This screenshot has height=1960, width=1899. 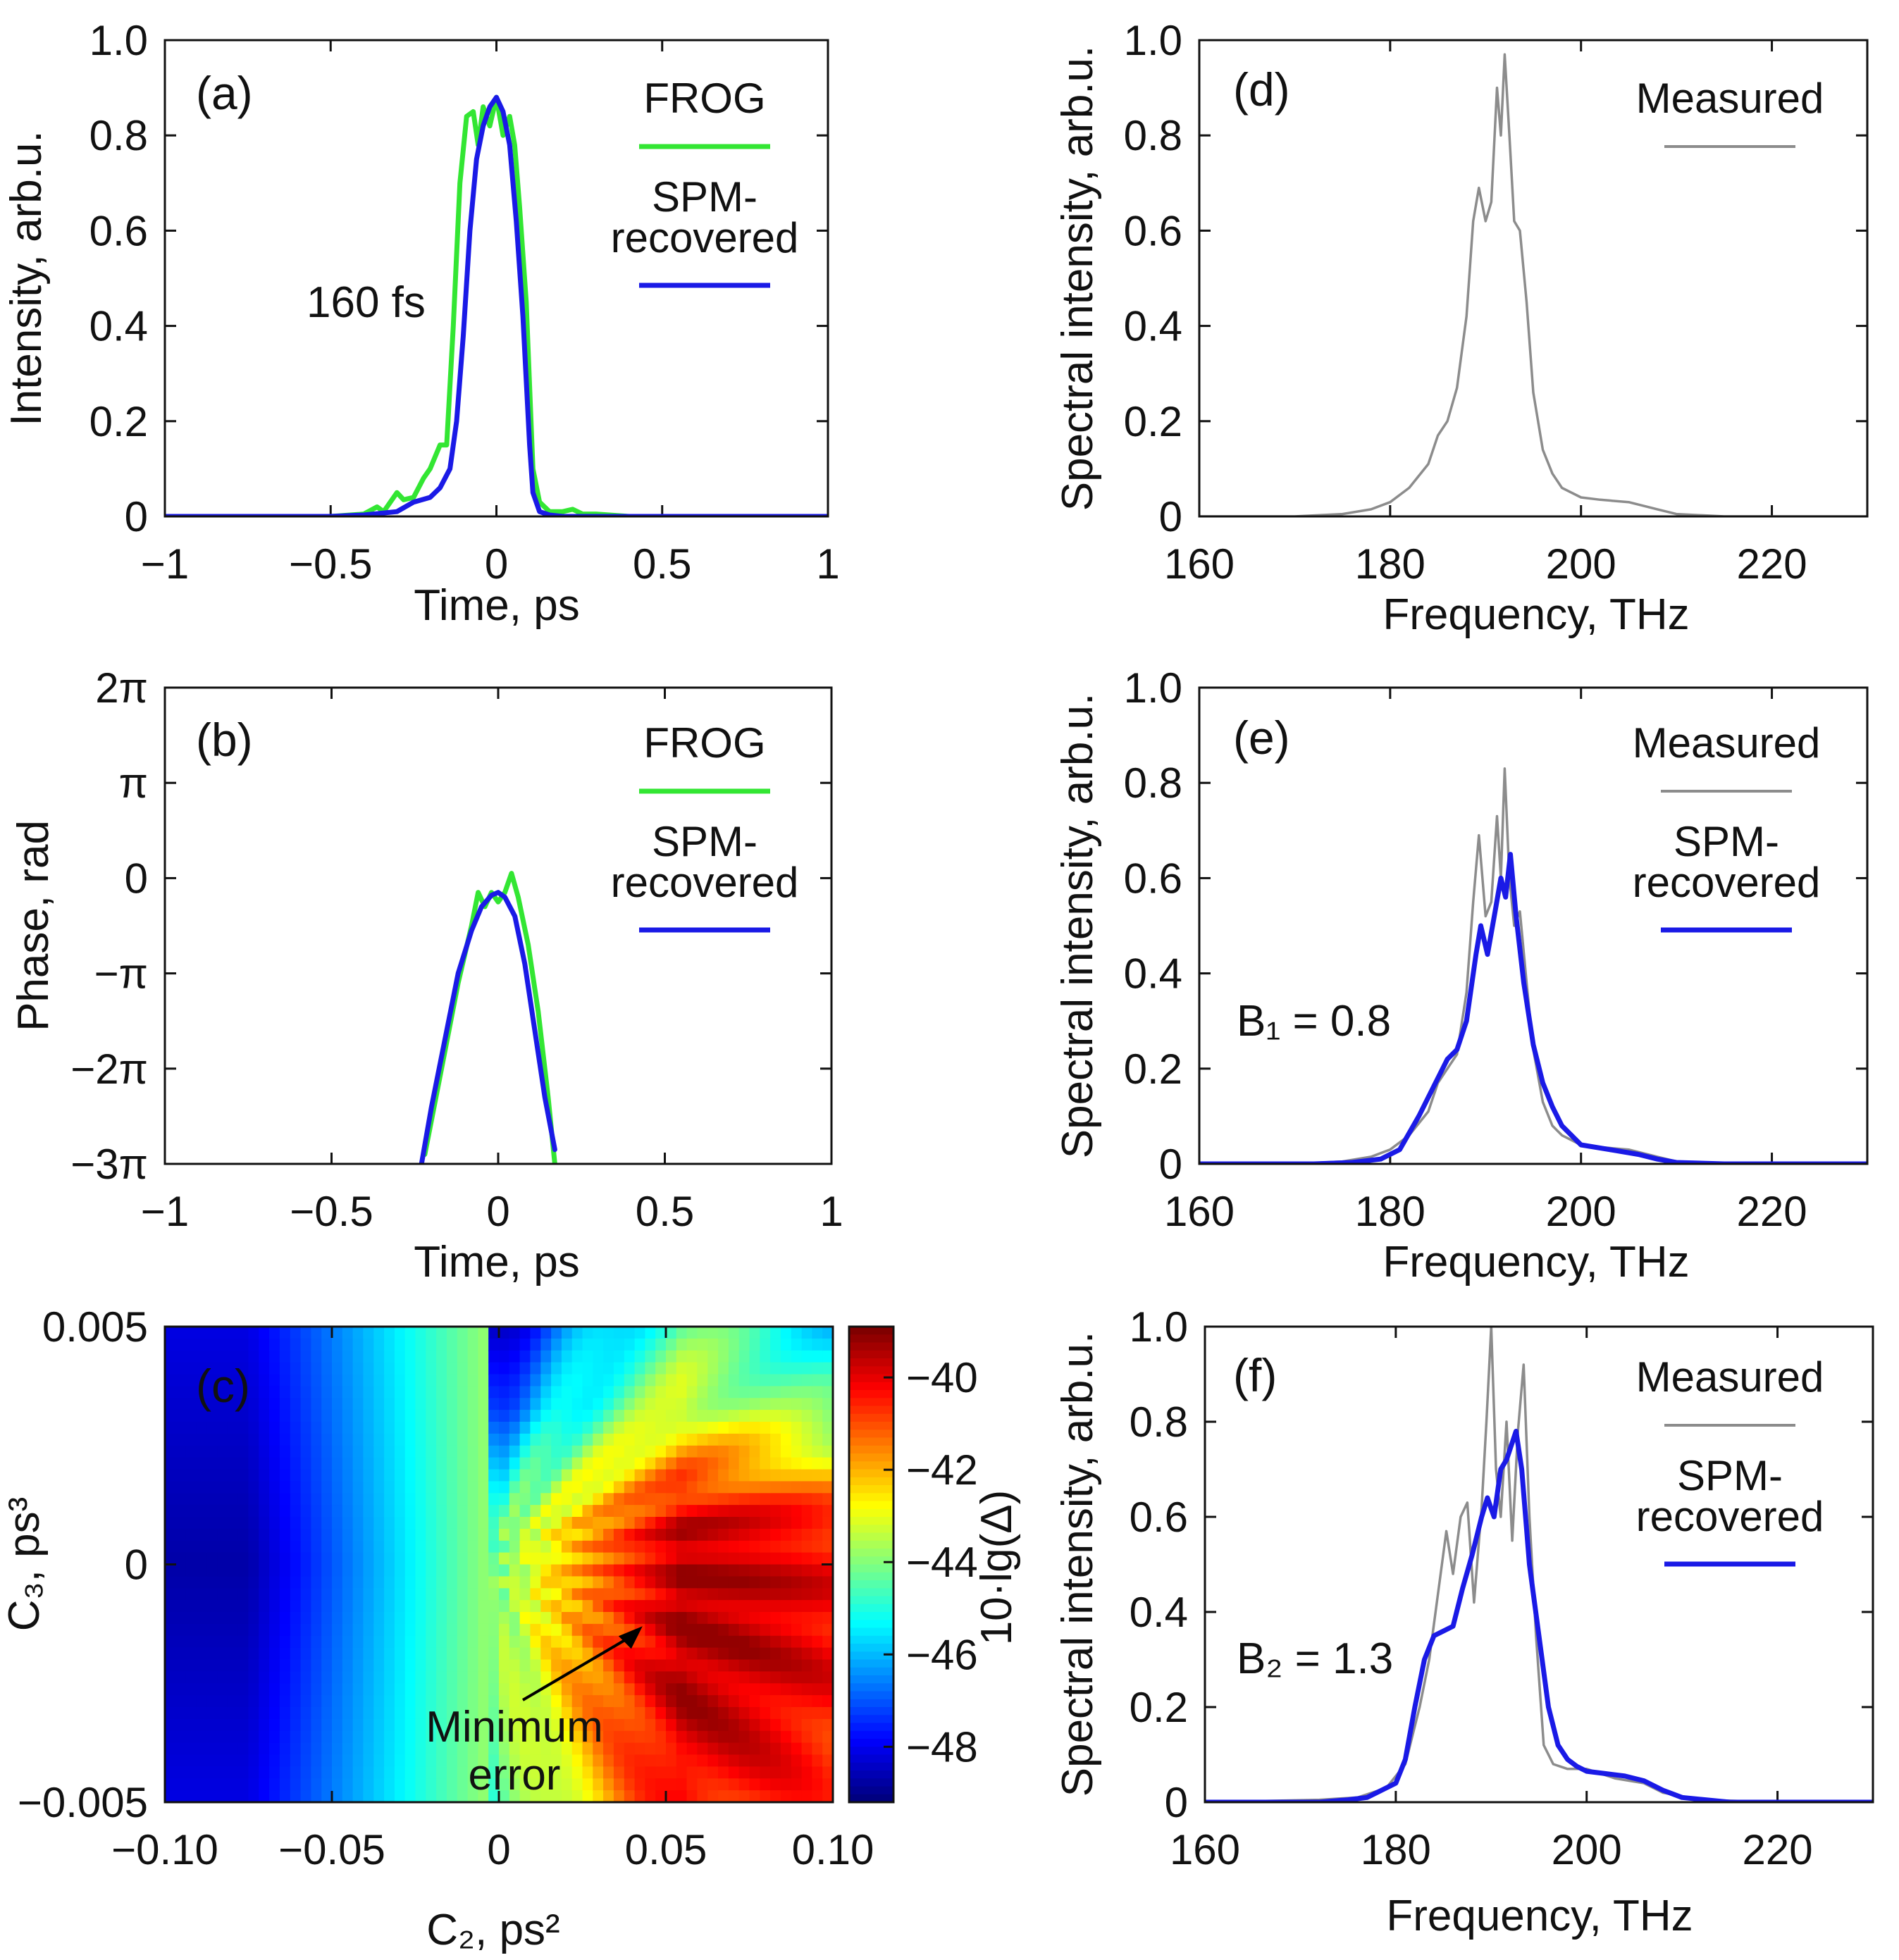 I want to click on y-tick-label: 0.4, so click(x=118, y=327).